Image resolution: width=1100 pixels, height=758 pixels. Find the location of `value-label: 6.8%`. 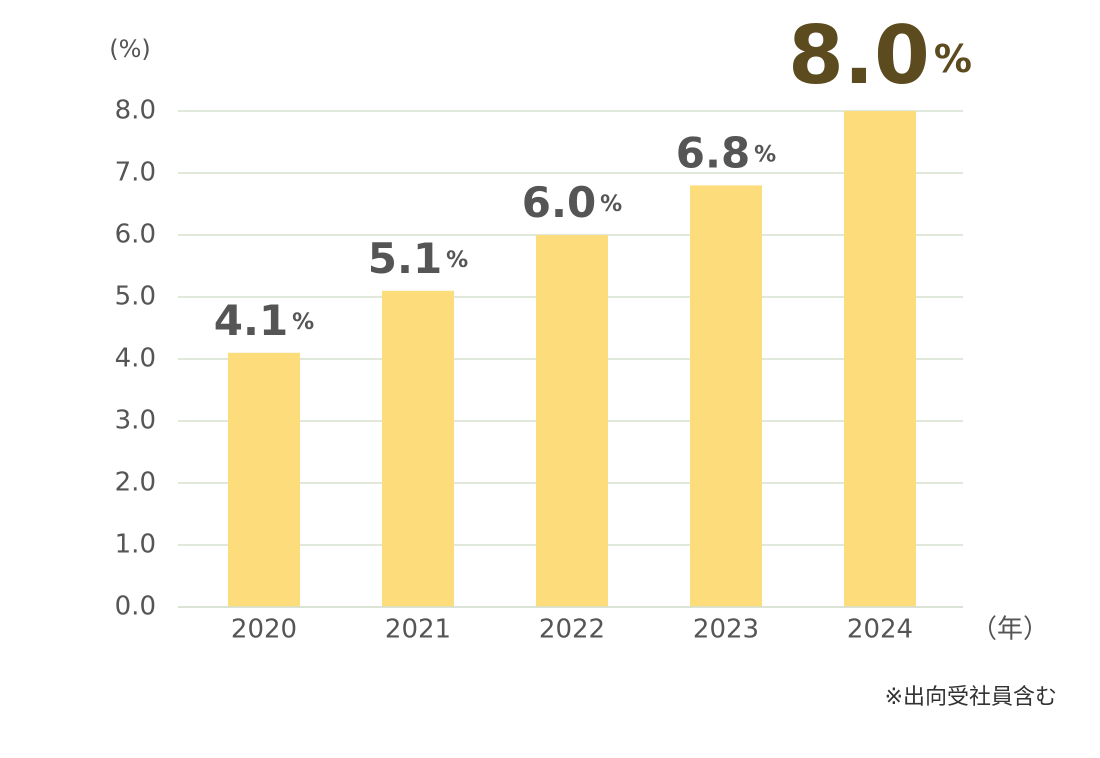

value-label: 6.8% is located at coordinates (726, 152).